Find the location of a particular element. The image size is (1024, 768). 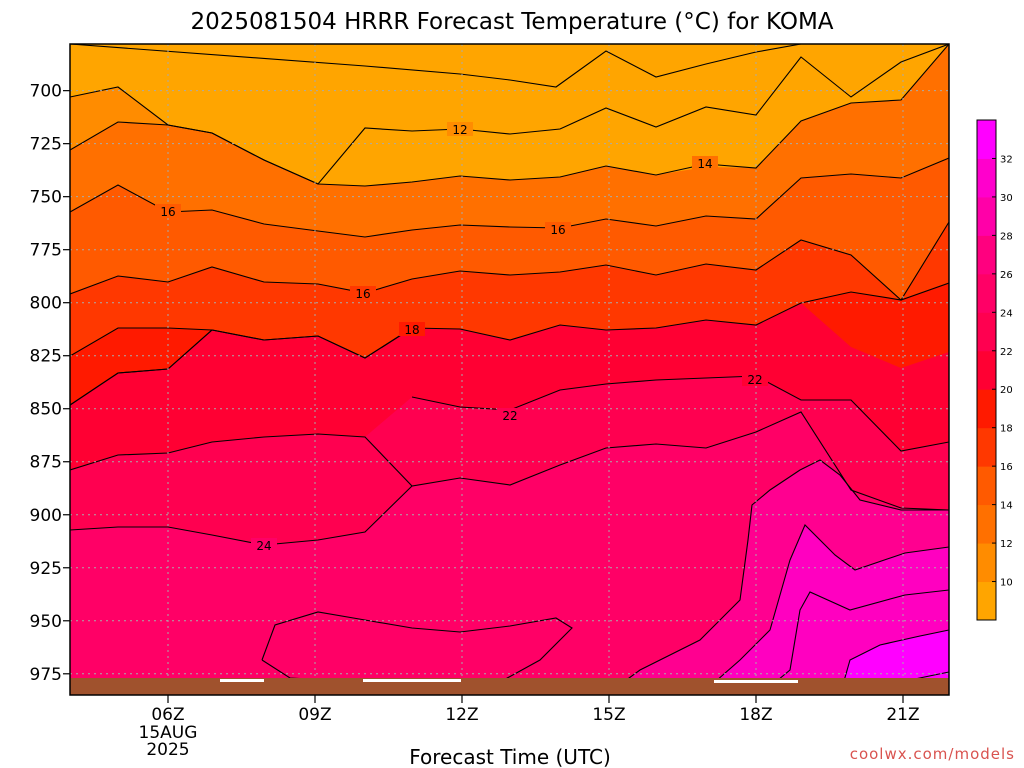

colorbar-tick-label: 12 is located at coordinates (1006, 544).